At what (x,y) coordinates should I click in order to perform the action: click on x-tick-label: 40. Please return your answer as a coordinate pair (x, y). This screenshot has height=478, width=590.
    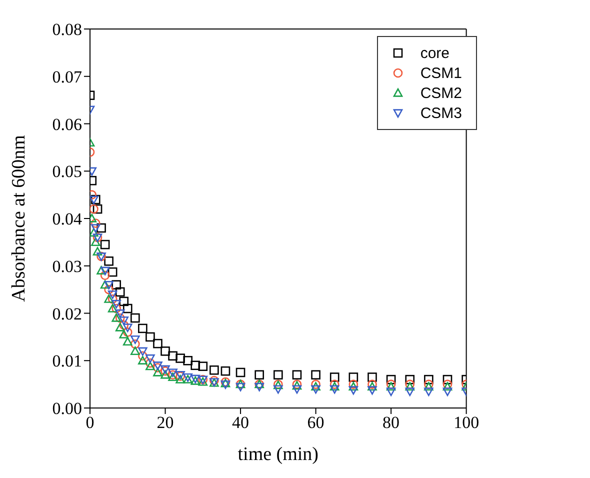
    Looking at the image, I should click on (241, 422).